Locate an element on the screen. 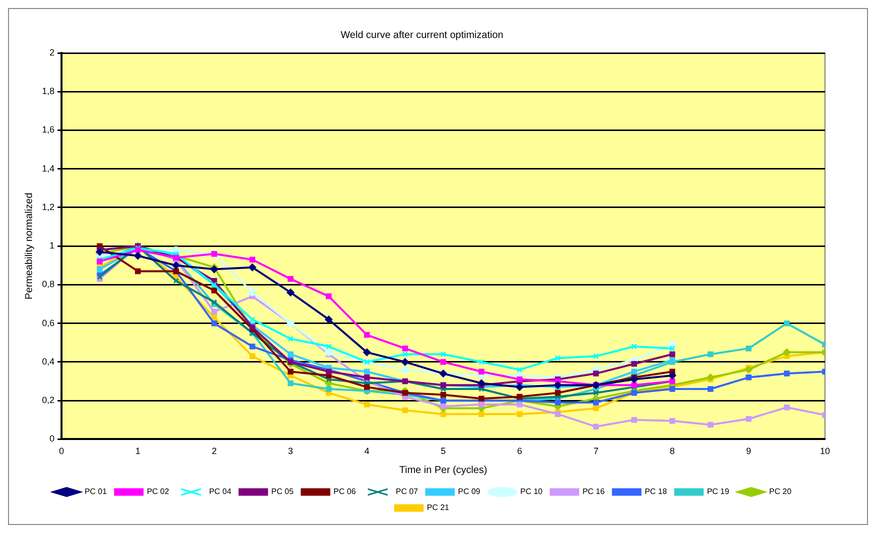 The height and width of the screenshot is (533, 876). y-tick-label: 1,8 is located at coordinates (48, 91).